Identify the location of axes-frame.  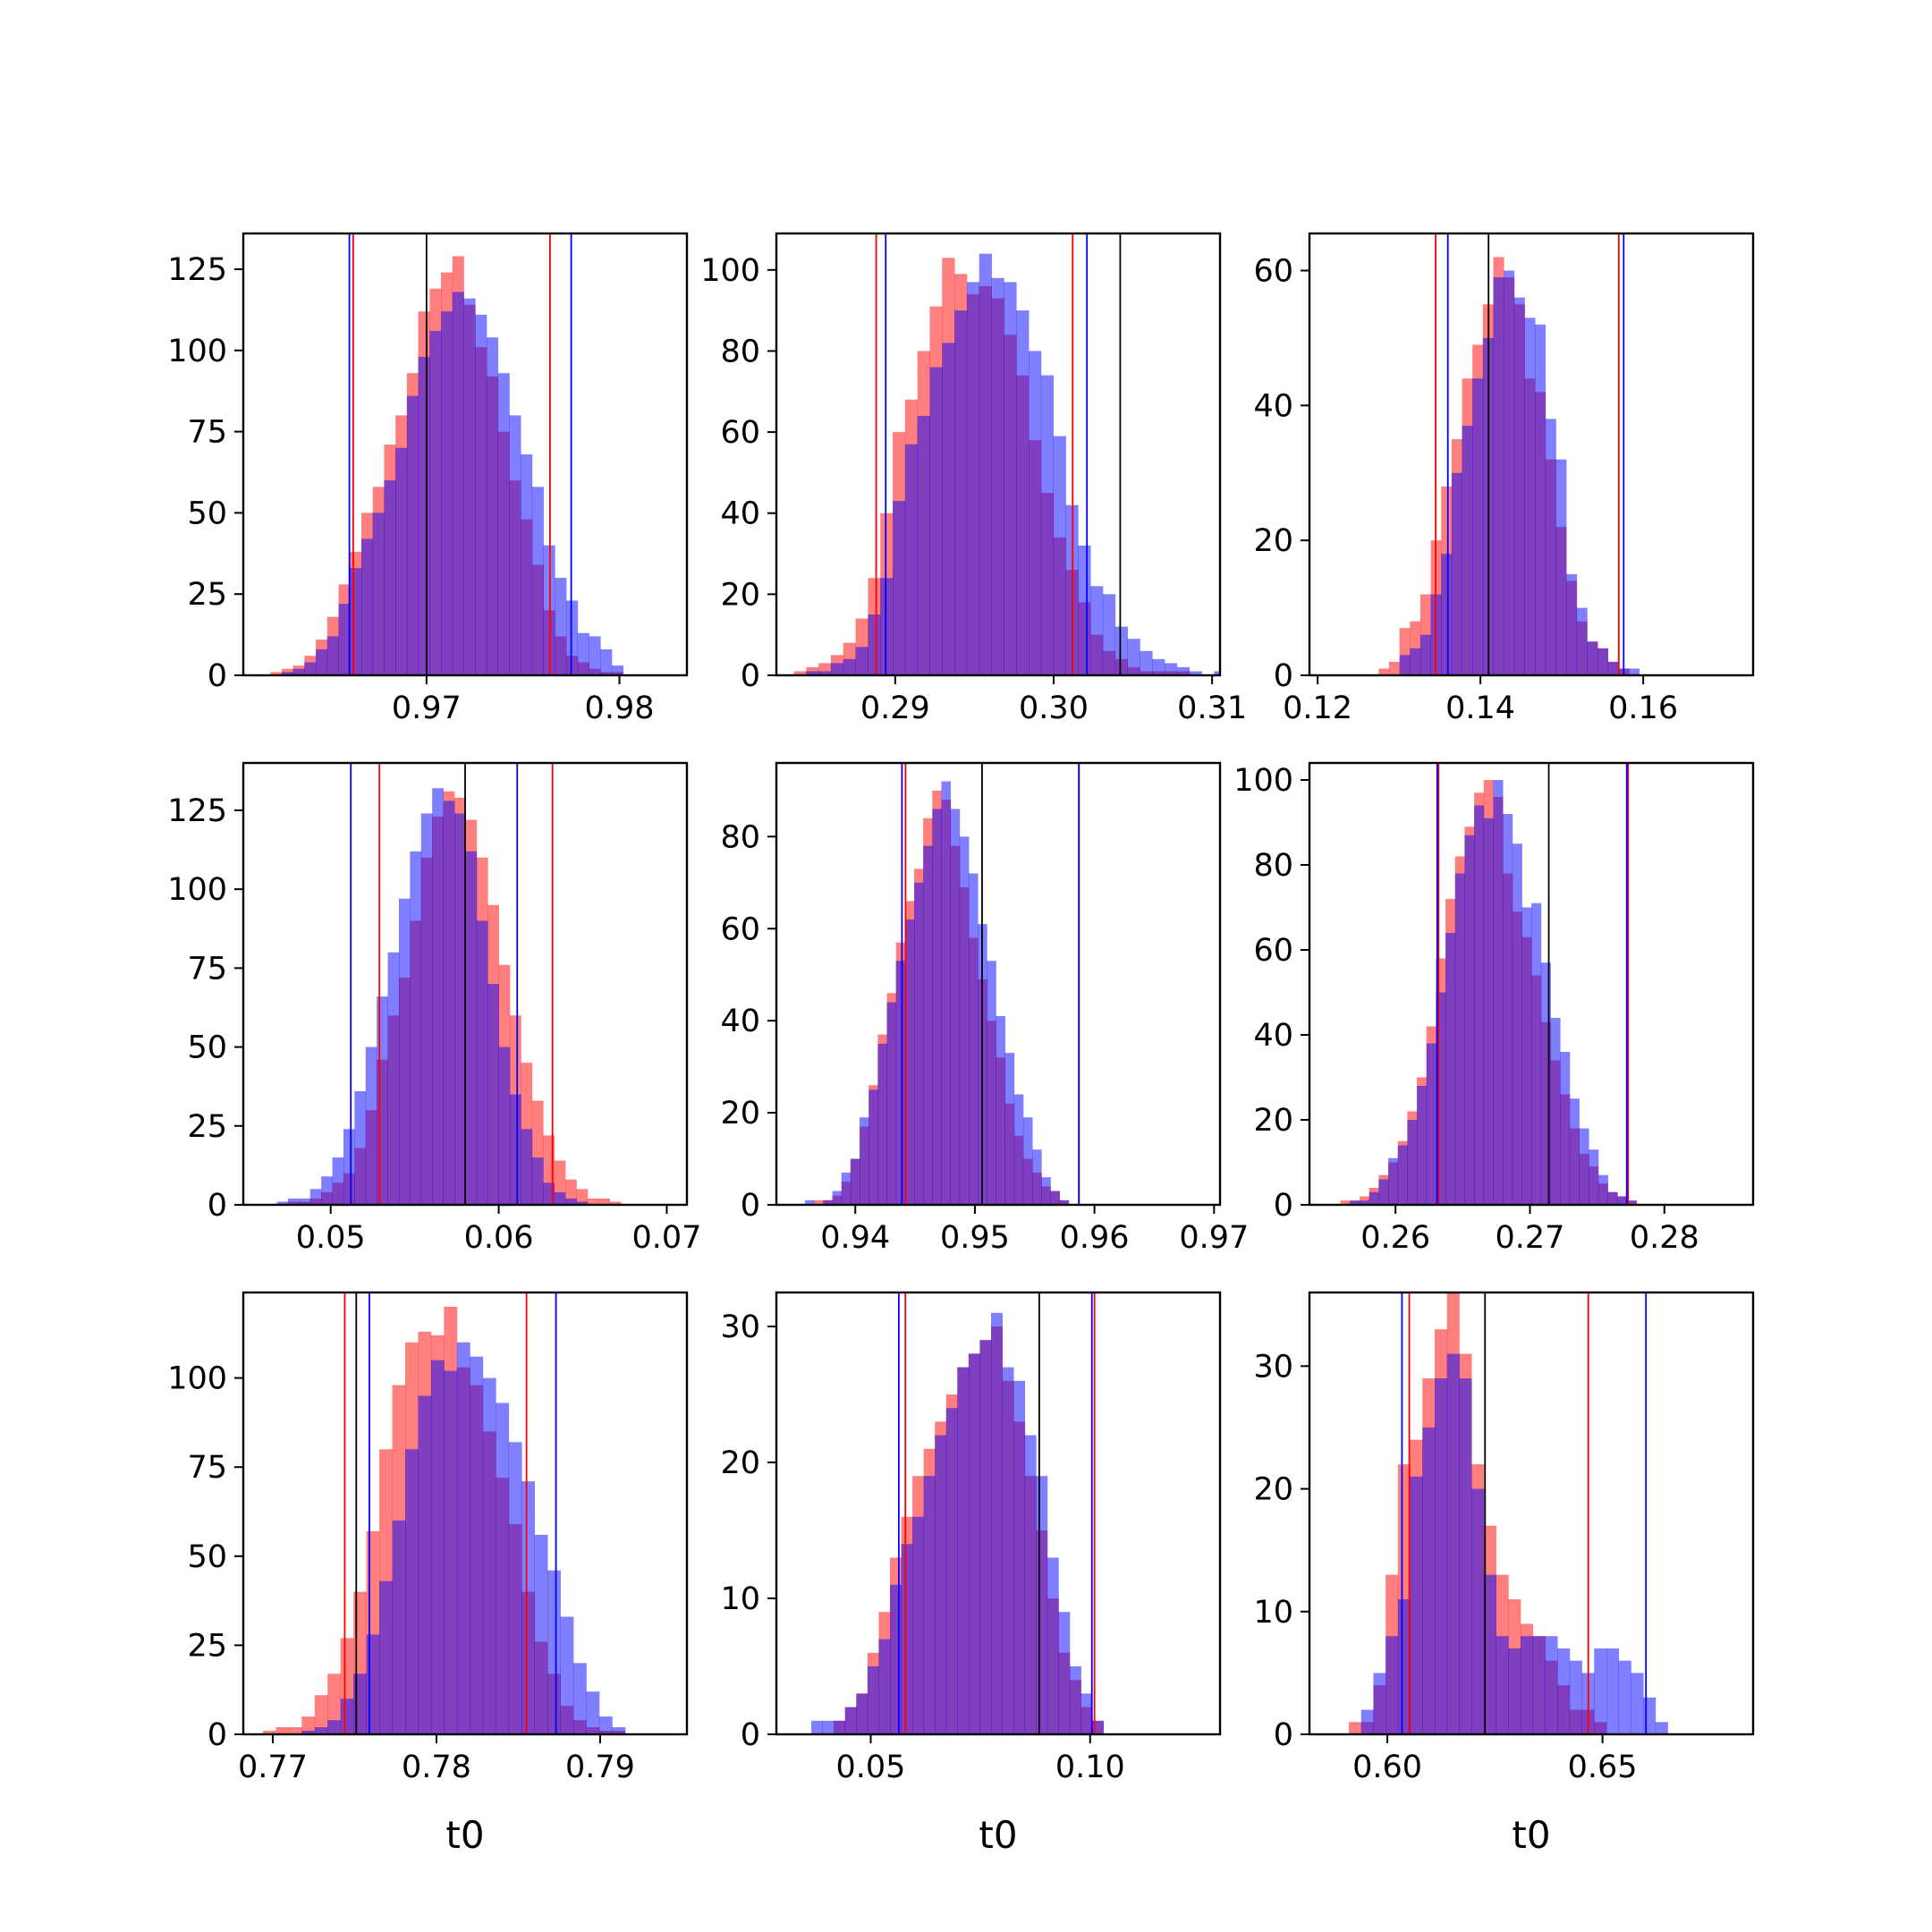
(1531, 1513).